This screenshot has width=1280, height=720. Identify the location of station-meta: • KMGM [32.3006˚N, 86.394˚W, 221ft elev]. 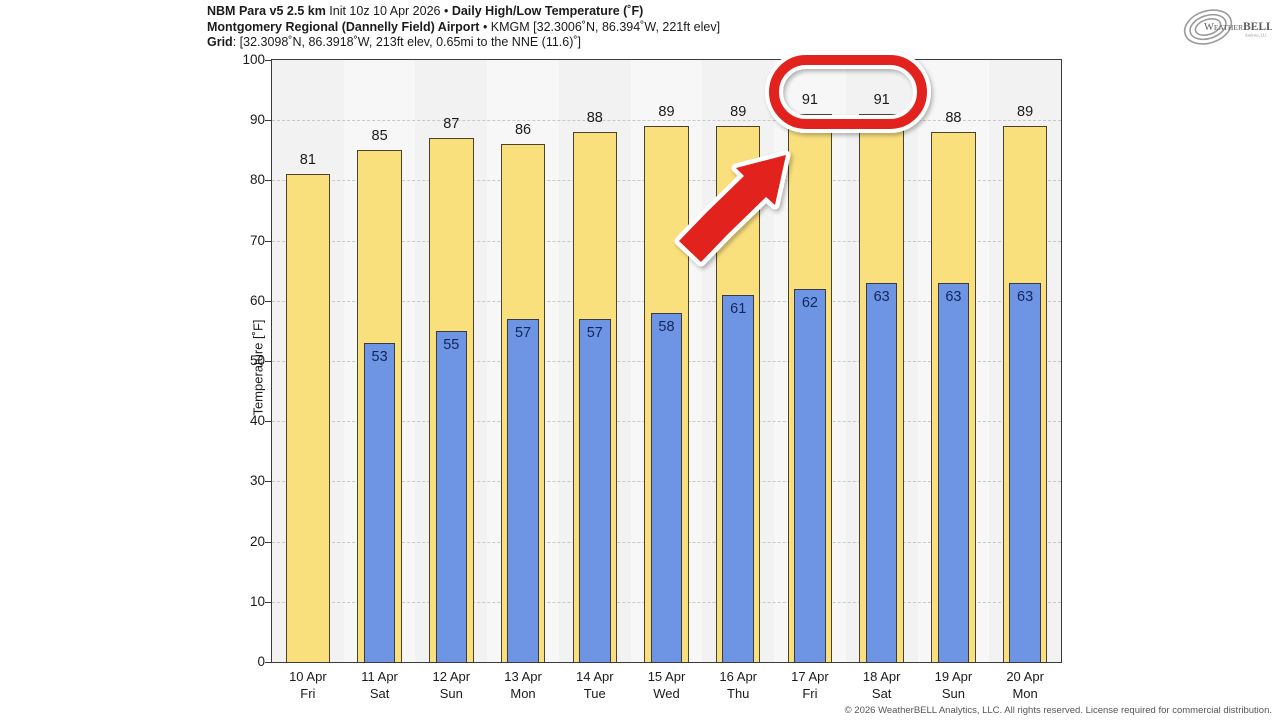
(600, 26).